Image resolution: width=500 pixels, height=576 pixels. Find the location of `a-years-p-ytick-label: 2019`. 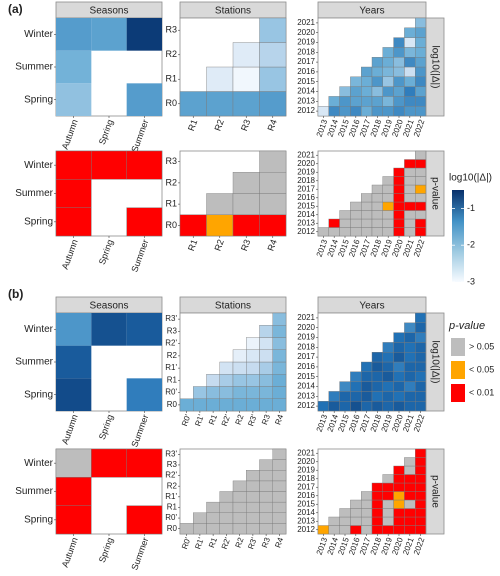

a-years-p-ytick-label: 2019 is located at coordinates (306, 171).